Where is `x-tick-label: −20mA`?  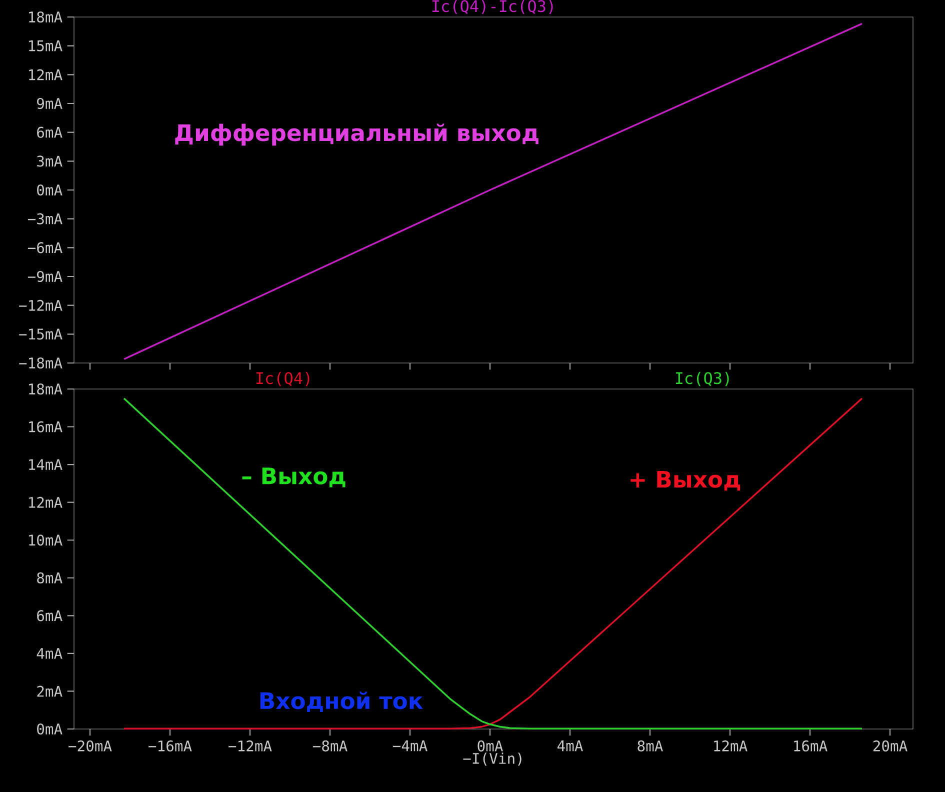 x-tick-label: −20mA is located at coordinates (90, 746).